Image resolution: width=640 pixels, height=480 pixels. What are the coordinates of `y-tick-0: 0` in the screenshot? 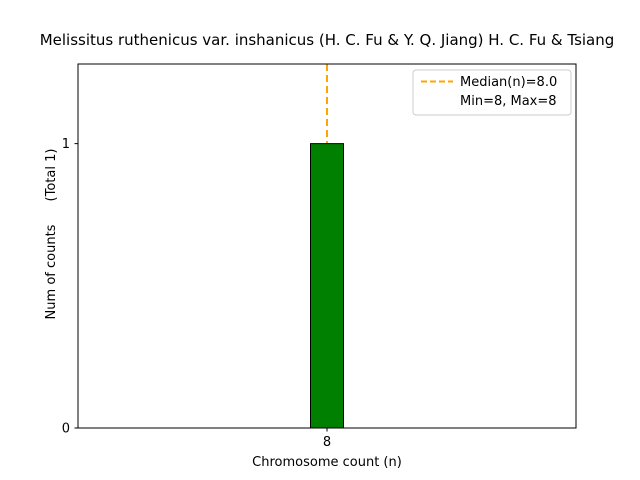 It's located at (70, 429).